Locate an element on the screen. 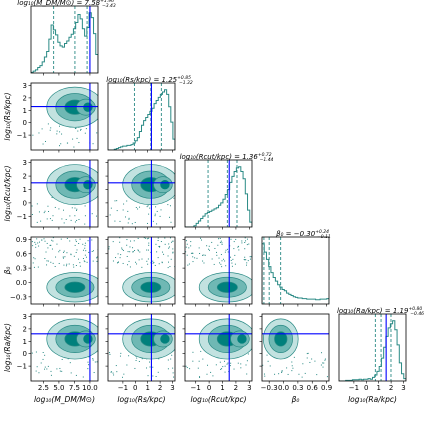  y-tick-label: −0.3 is located at coordinates (18, 297).